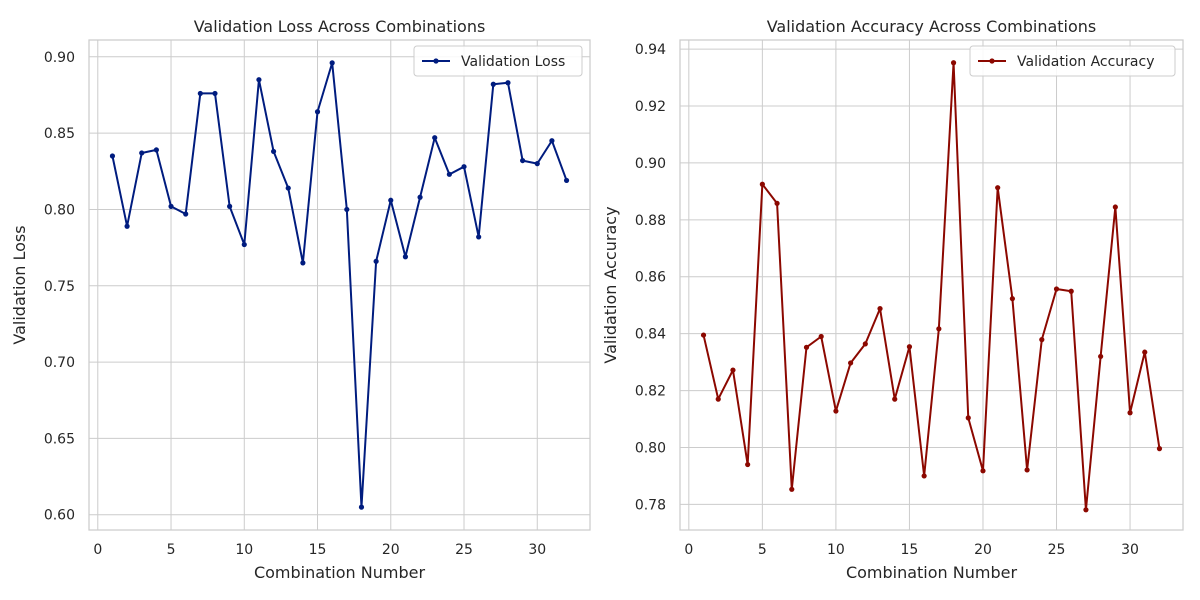 The height and width of the screenshot is (600, 1200). What do you see at coordinates (244, 550) in the screenshot?
I see `loss-x-tick-label: 10` at bounding box center [244, 550].